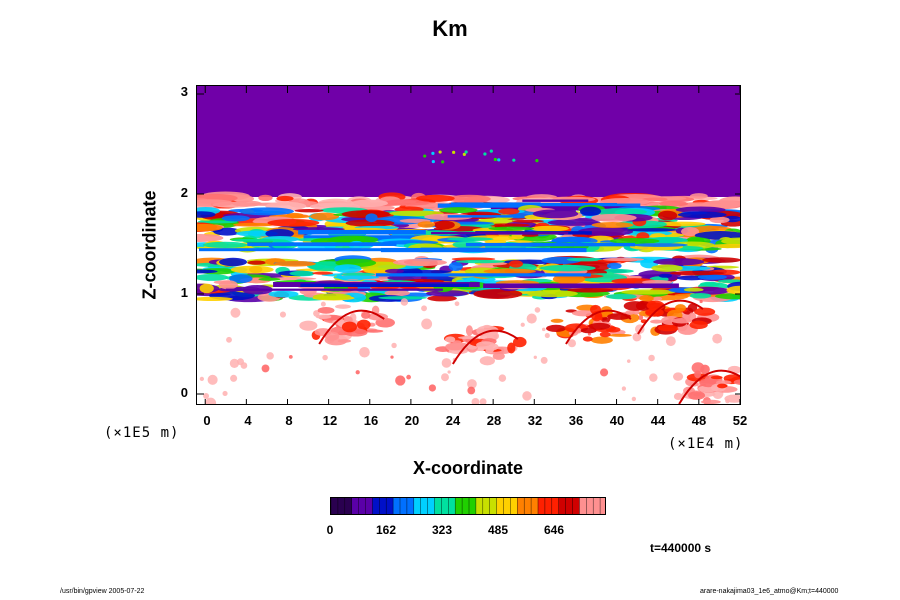 This screenshot has height=600, width=900. Describe the element at coordinates (149, 245) in the screenshot. I see `y-axis-label: Z-coordinate` at that location.